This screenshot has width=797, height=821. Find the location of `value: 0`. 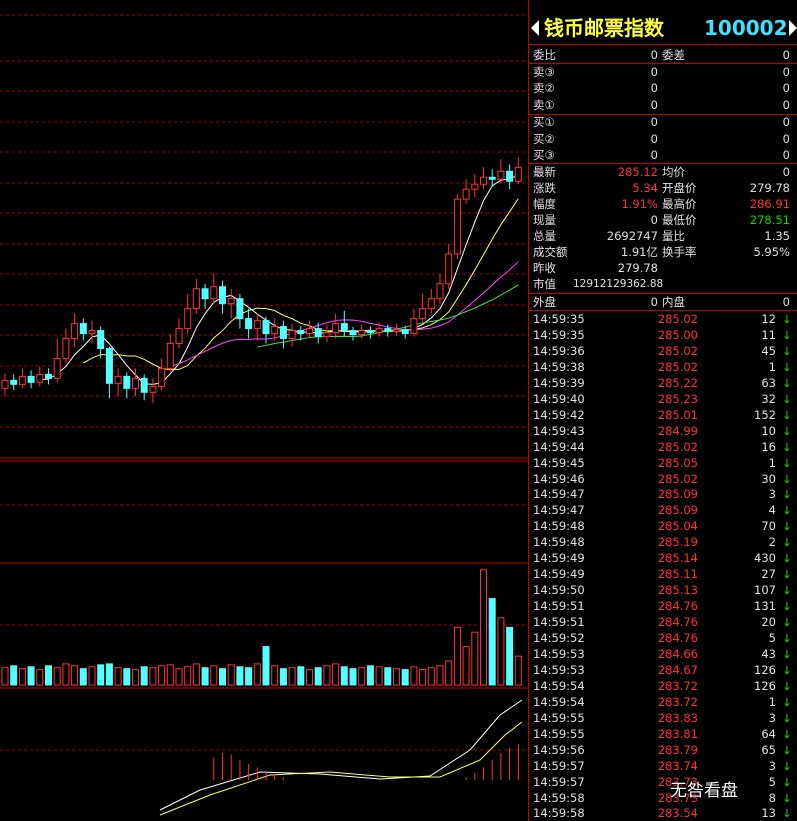

value: 0 is located at coordinates (654, 302).